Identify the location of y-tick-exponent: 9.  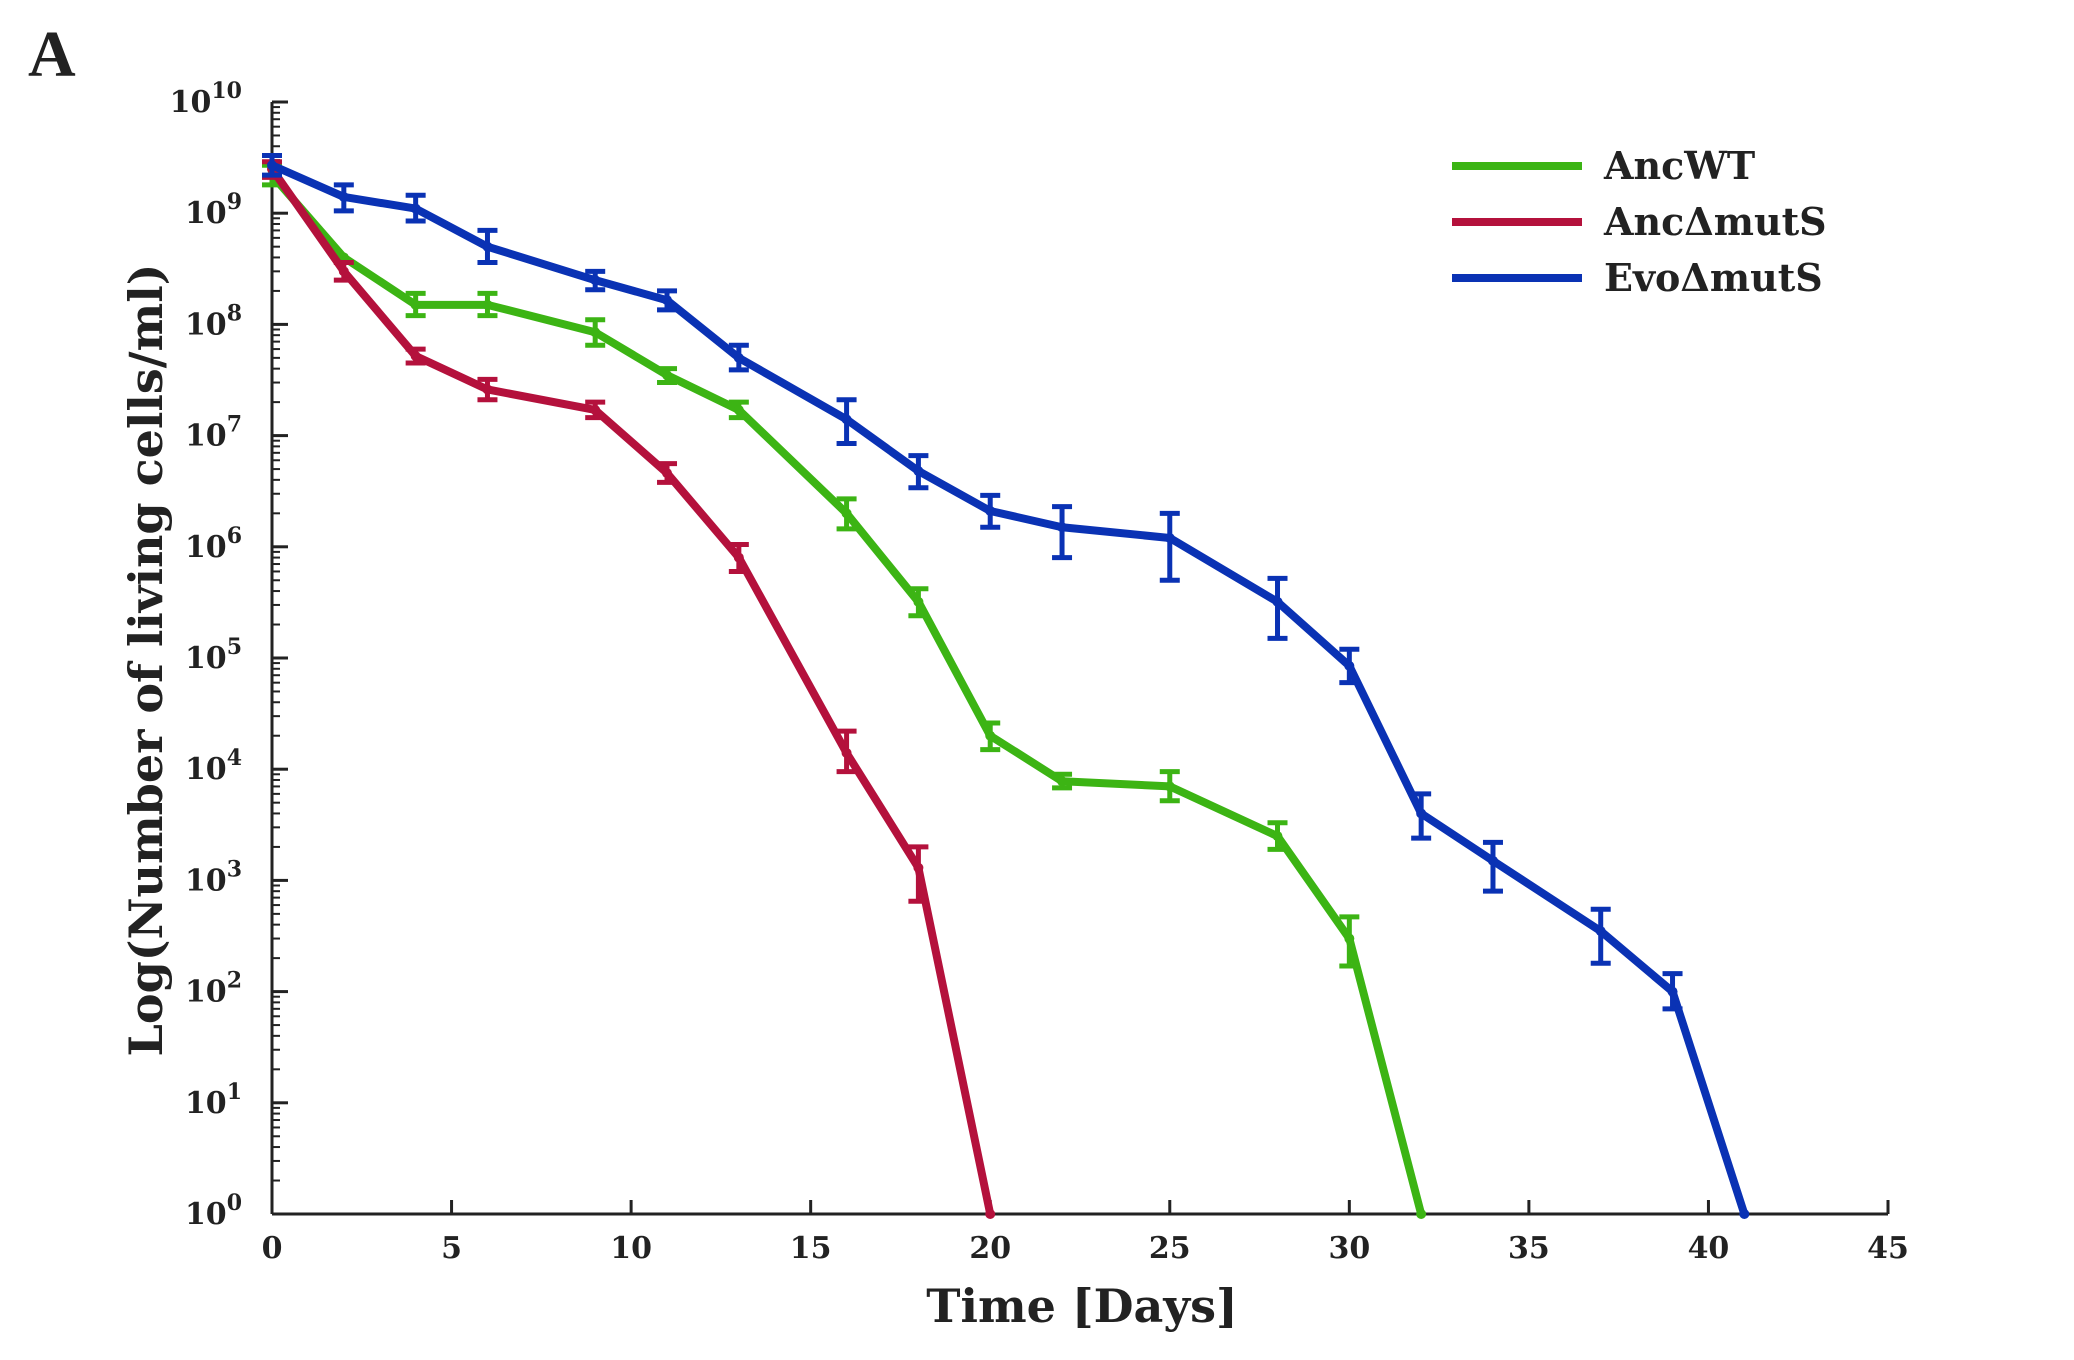
(234, 202).